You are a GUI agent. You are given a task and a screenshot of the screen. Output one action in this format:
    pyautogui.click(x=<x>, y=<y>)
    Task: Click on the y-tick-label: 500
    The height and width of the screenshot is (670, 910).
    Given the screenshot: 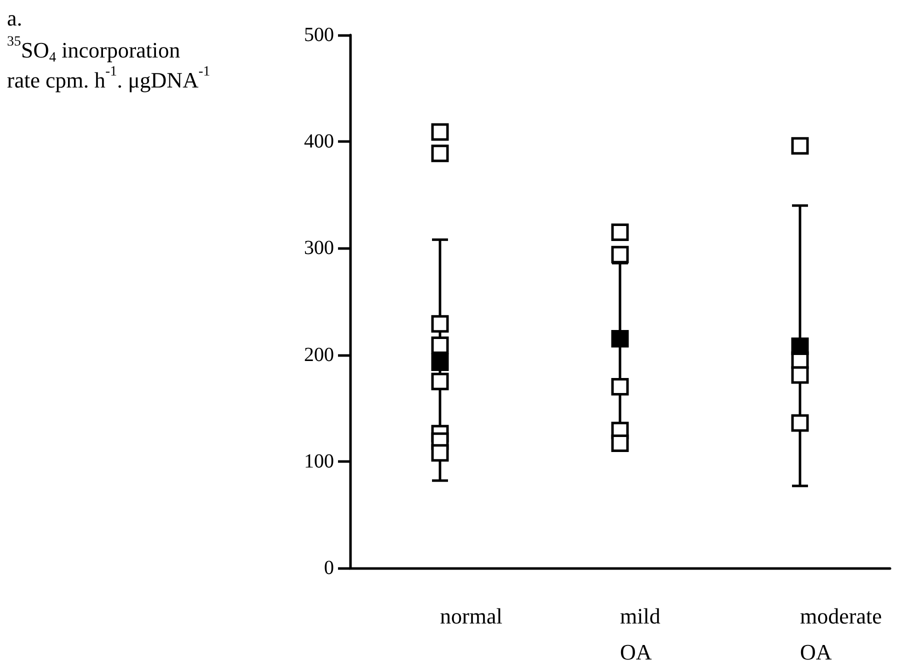 What is the action you would take?
    pyautogui.click(x=319, y=35)
    